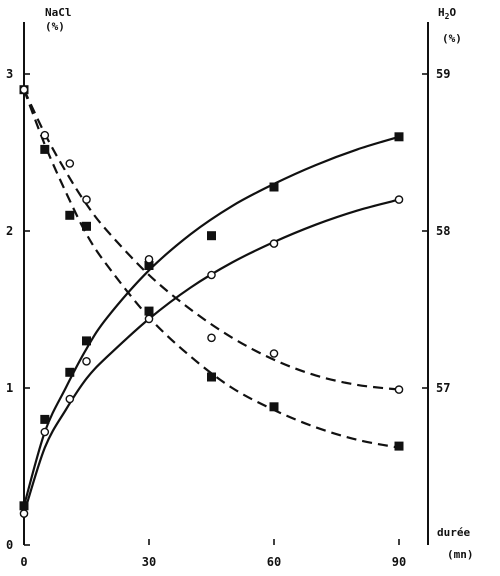 The height and width of the screenshot is (576, 500). What do you see at coordinates (452, 12) in the screenshot?
I see `right-axis-title-o: O` at bounding box center [452, 12].